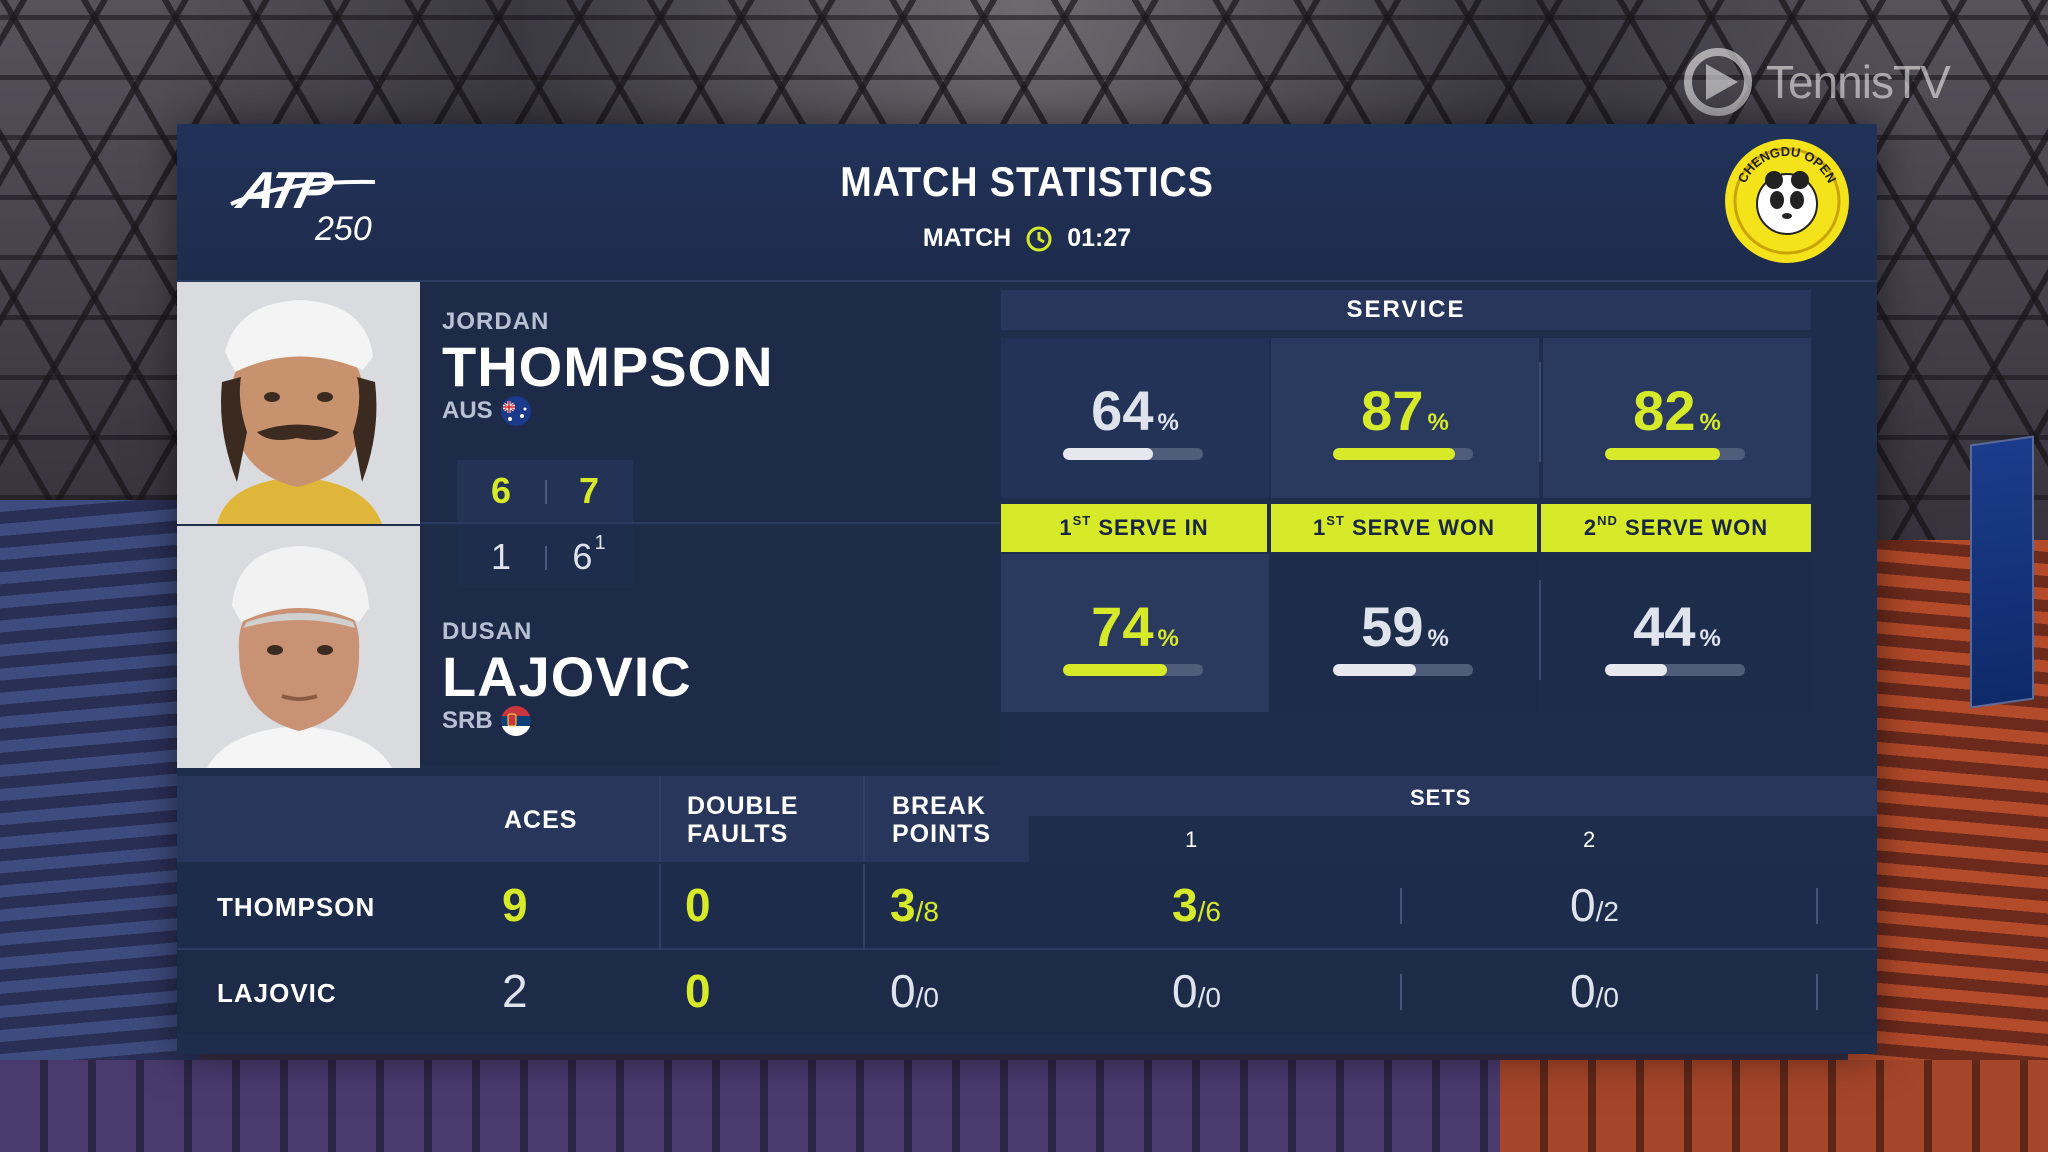 Image resolution: width=2048 pixels, height=1152 pixels. I want to click on header-line: POINTS, so click(942, 834).